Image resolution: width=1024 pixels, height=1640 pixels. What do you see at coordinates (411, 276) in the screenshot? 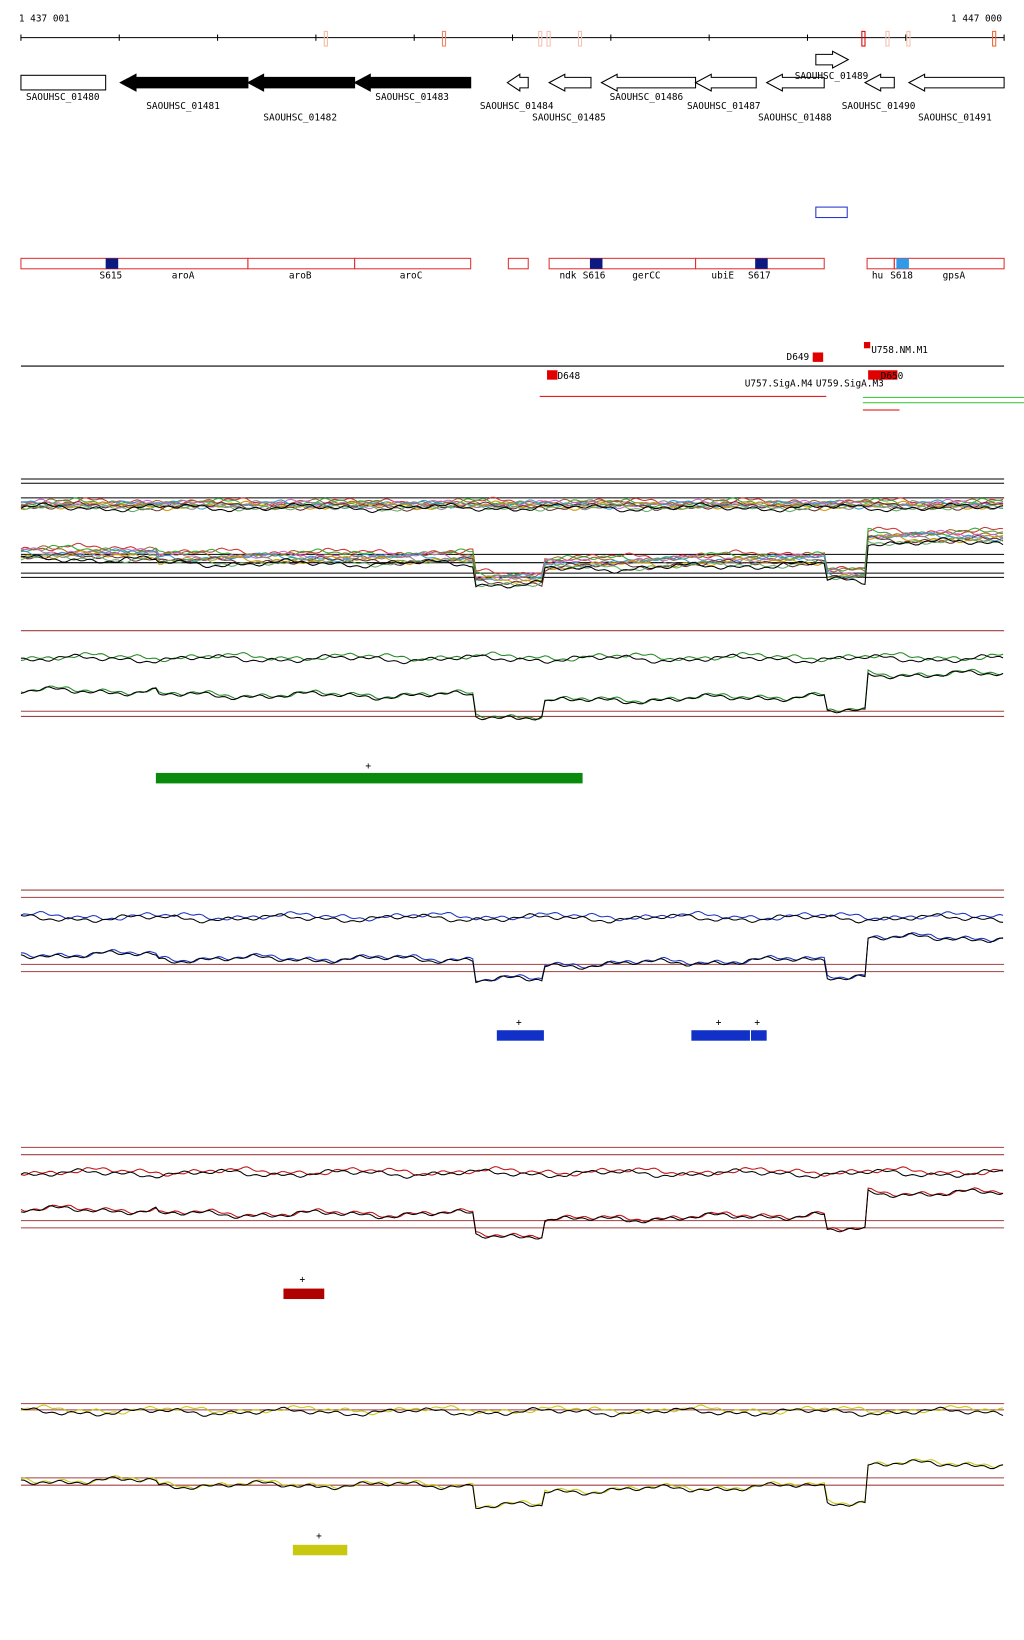
I see `feature-label: aroC` at bounding box center [411, 276].